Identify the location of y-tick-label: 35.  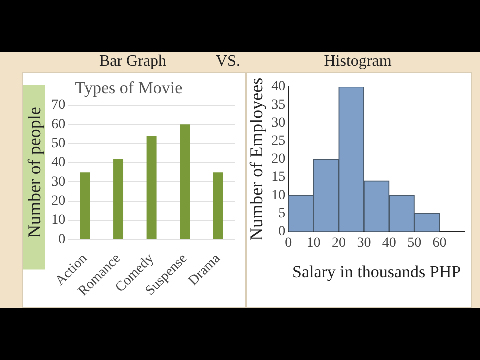
(279, 105).